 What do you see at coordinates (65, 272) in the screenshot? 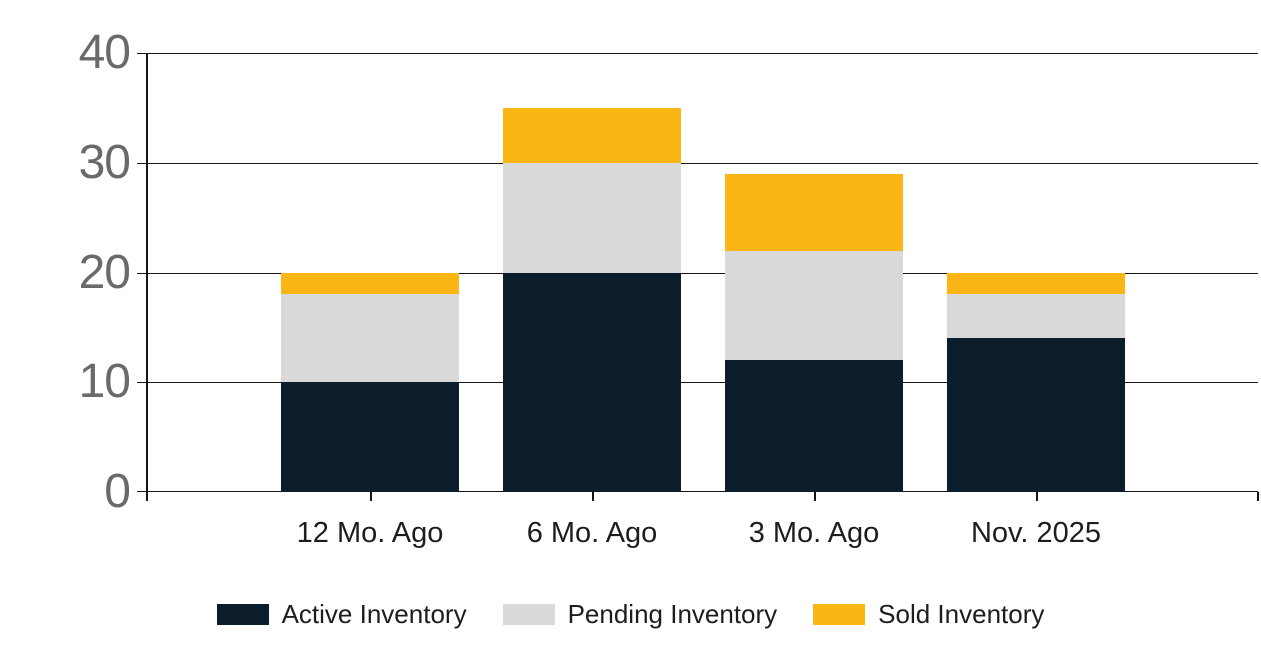
I see `y-axis-labels: 0 10 20 30 40` at bounding box center [65, 272].